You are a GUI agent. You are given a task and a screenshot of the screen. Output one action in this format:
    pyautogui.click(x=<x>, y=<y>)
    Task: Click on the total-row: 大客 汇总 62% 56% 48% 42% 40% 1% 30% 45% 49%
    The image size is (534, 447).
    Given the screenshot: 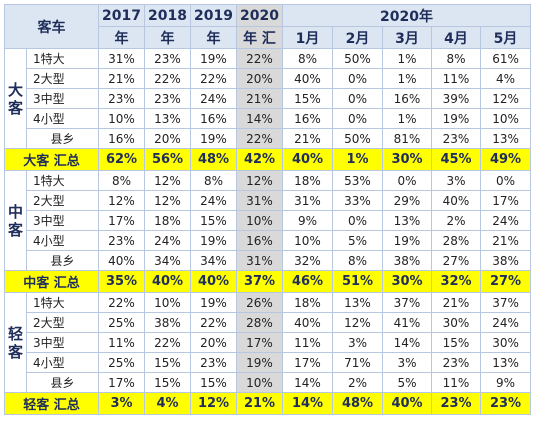 What is the action you would take?
    pyautogui.click(x=268, y=159)
    